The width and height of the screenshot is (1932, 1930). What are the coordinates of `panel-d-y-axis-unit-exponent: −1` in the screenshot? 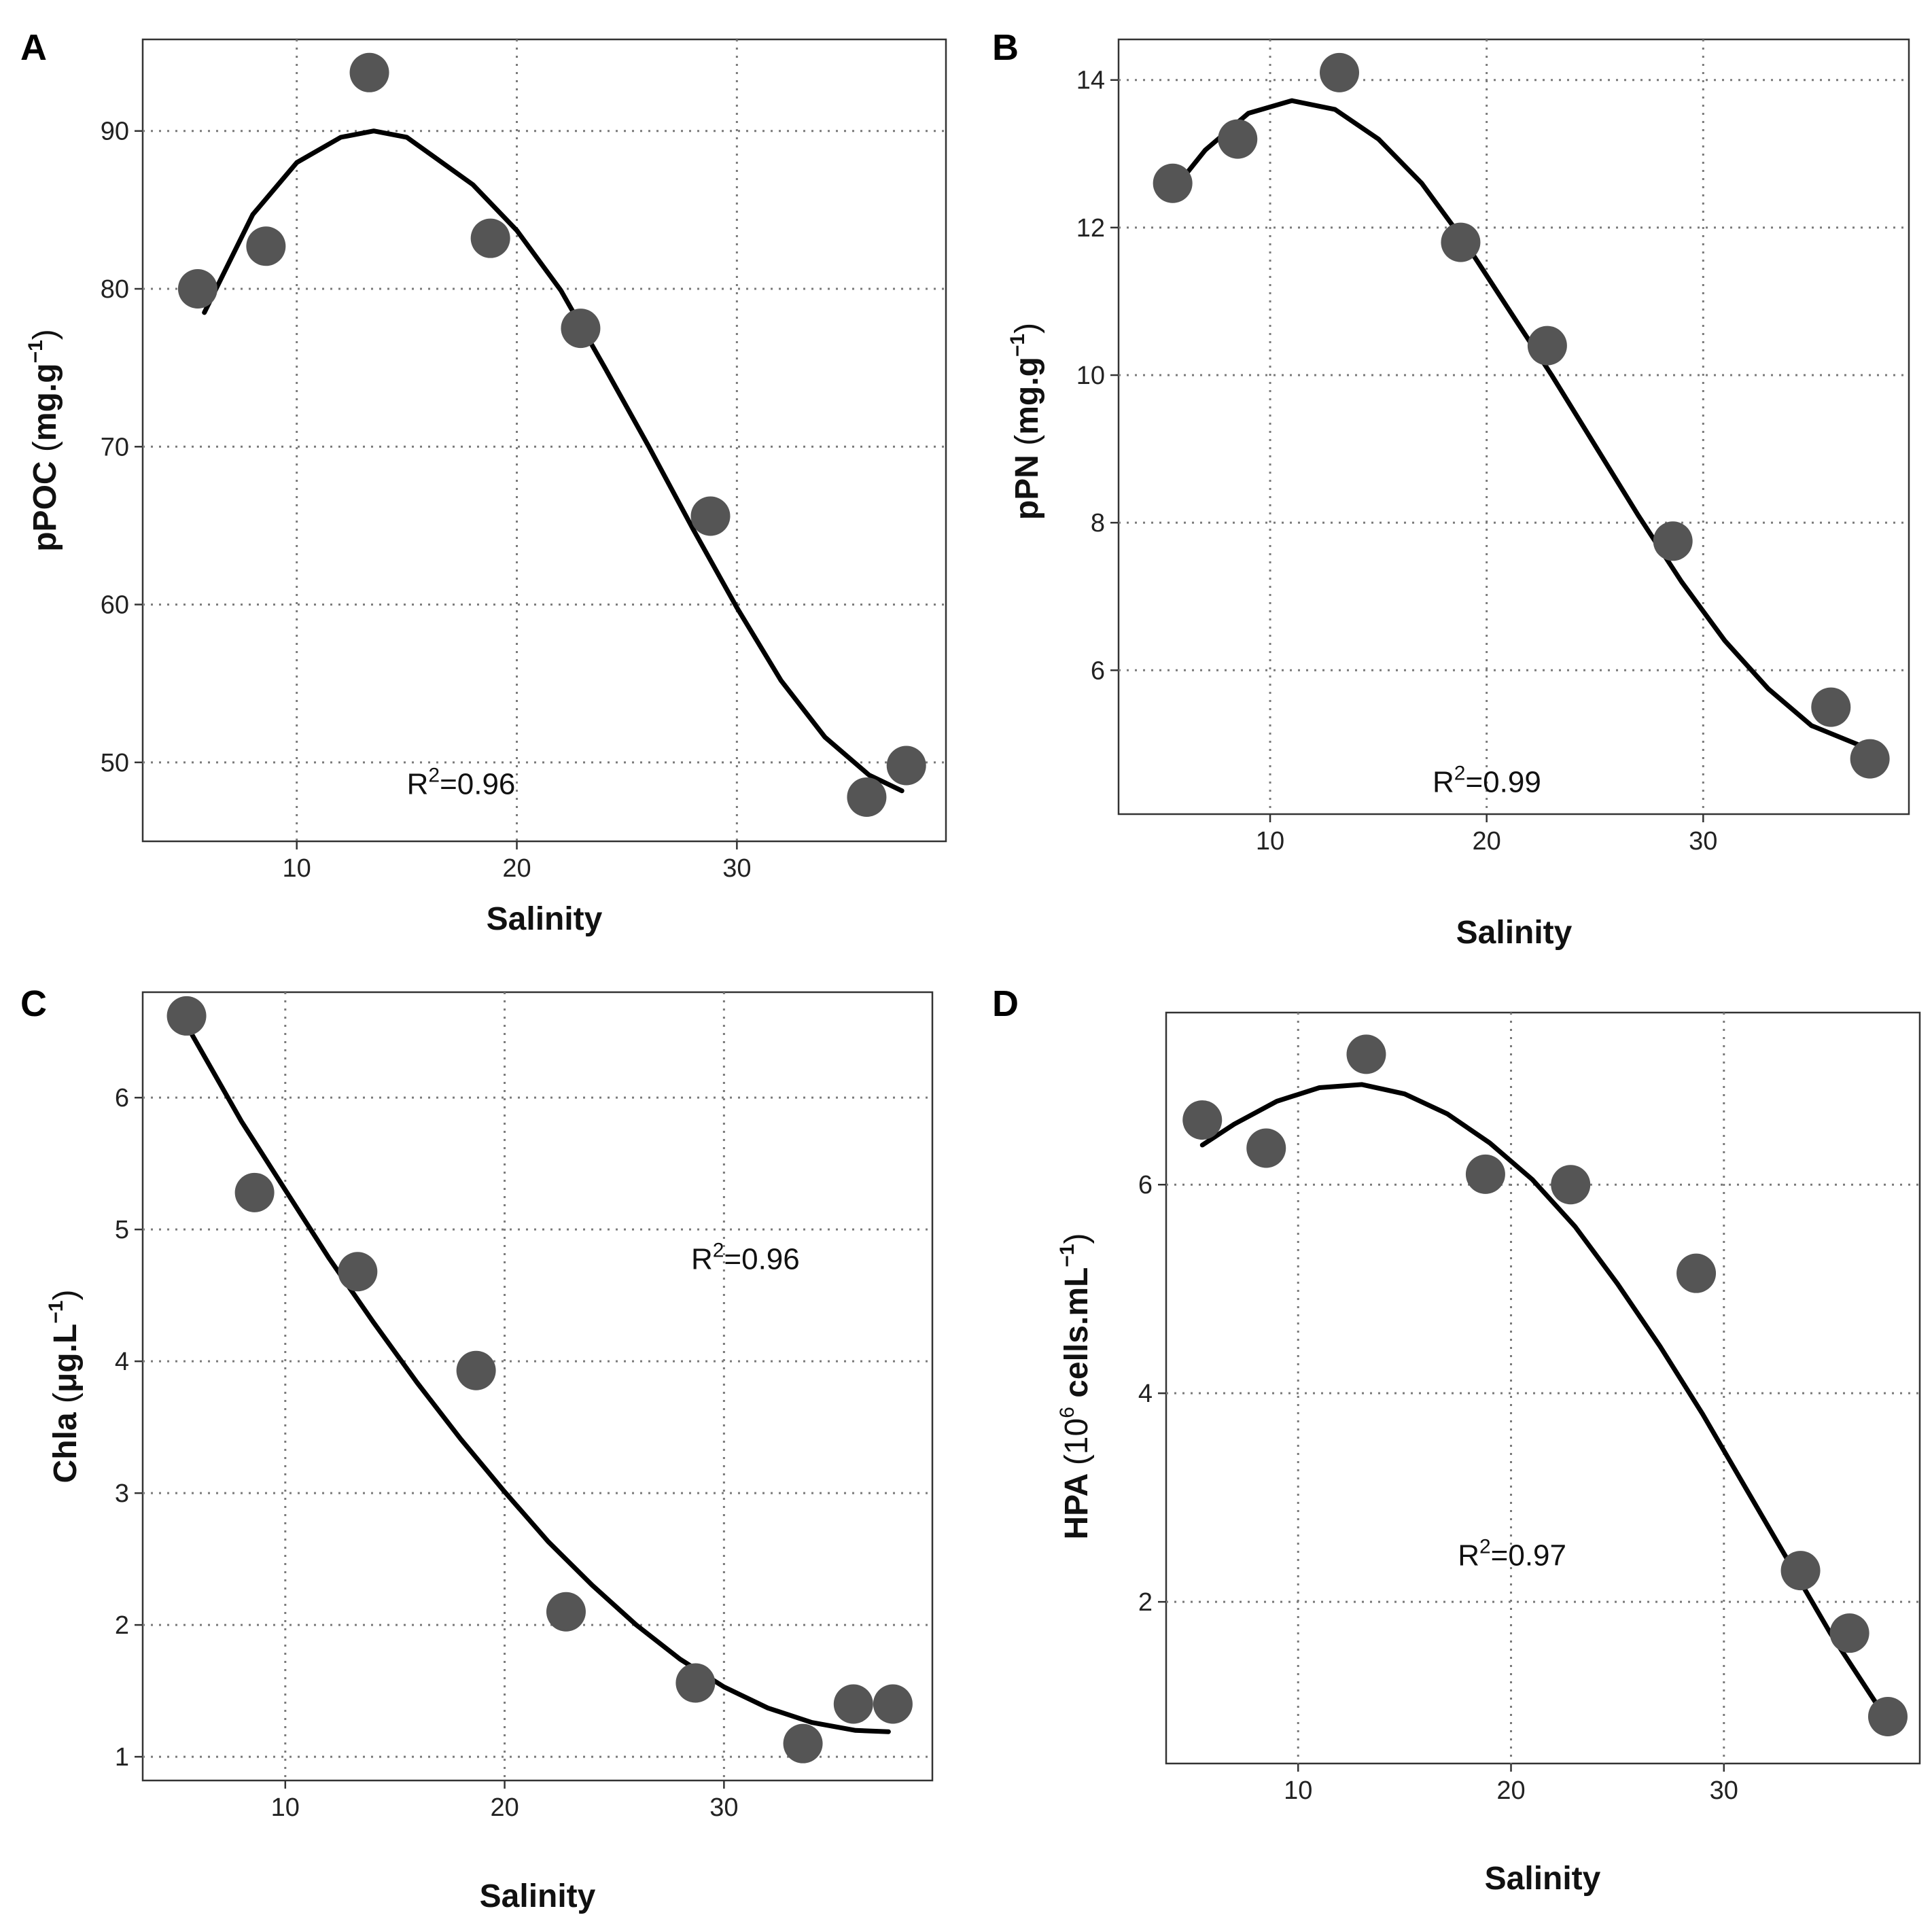 It's located at (1067, 1255).